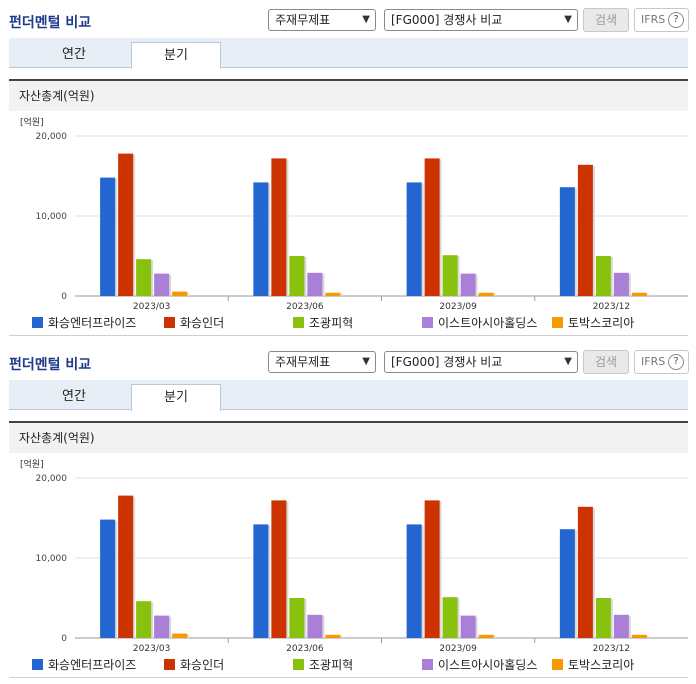 This screenshot has width=696, height=684. I want to click on legend-label: 조광피혁, so click(331, 323).